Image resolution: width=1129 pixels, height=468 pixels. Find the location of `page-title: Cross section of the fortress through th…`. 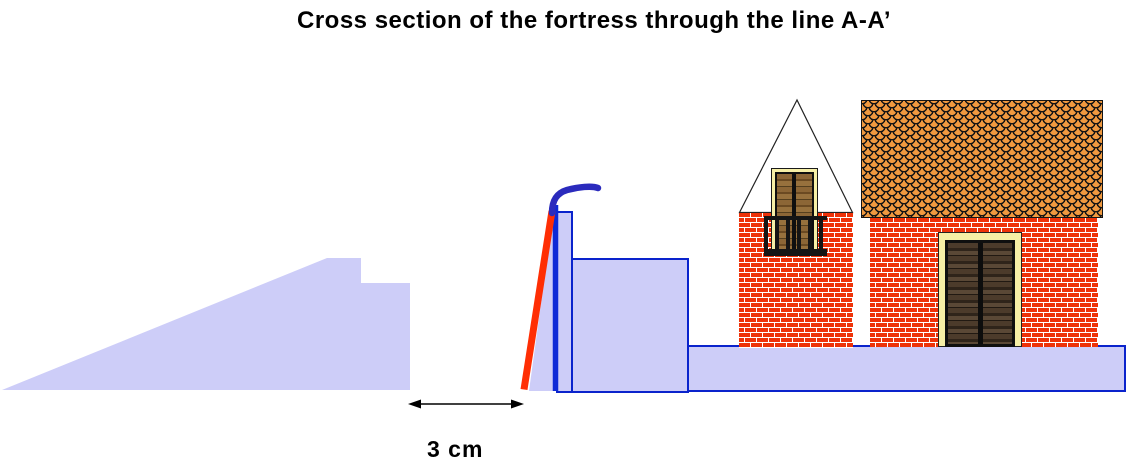

page-title: Cross section of the fortress through th… is located at coordinates (594, 20).